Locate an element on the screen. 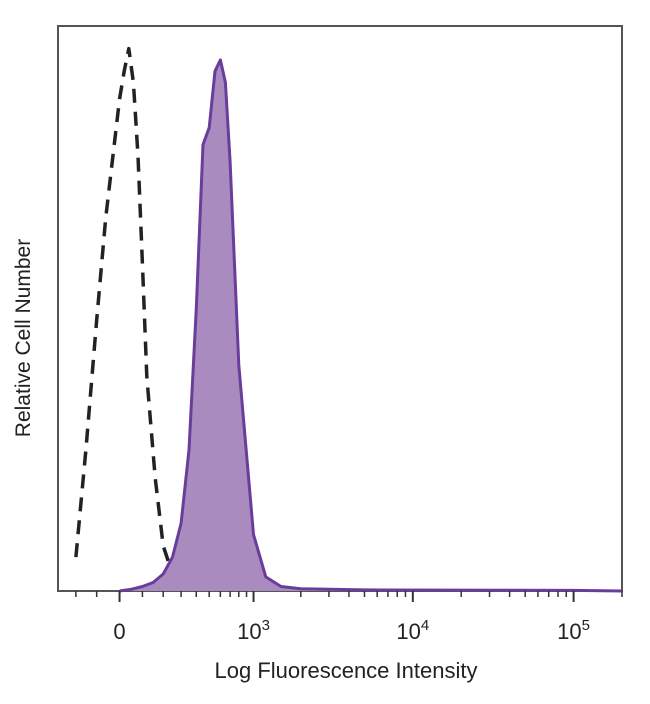 This screenshot has height=704, width=650. x-tick-label-1: 10³ is located at coordinates (253, 630).